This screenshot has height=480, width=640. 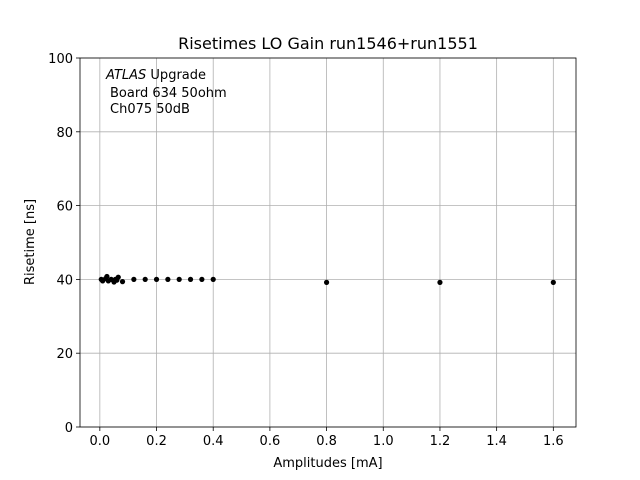 What do you see at coordinates (553, 441) in the screenshot?
I see `x-tick-label: 1.6` at bounding box center [553, 441].